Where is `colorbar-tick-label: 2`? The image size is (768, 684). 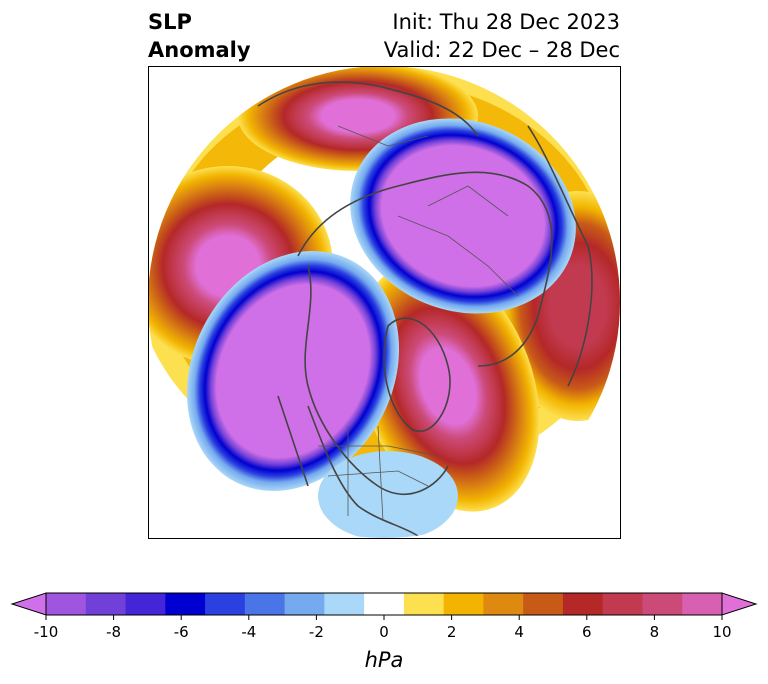 colorbar-tick-label: 2 is located at coordinates (452, 632).